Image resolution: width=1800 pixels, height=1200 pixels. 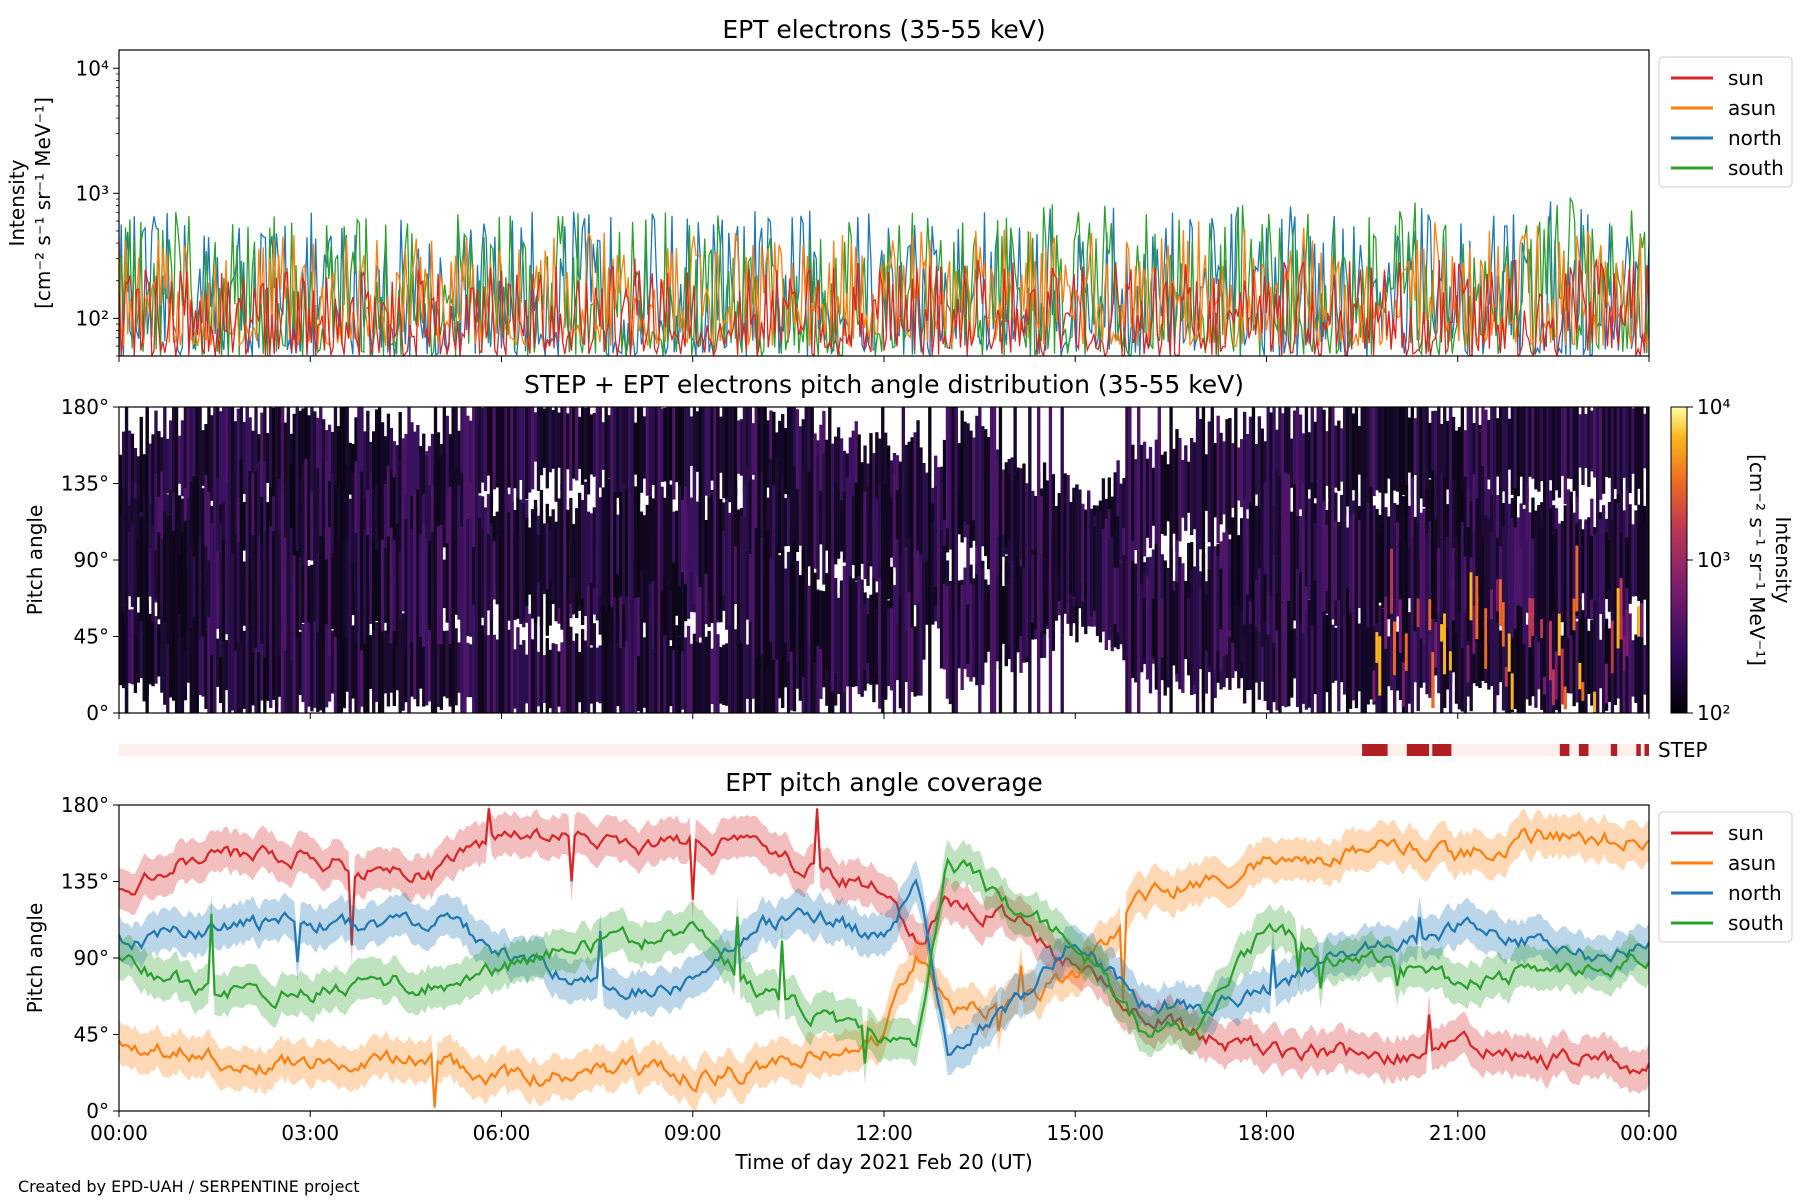 What do you see at coordinates (1713, 560) in the screenshot?
I see `colorbar-tick-label: 10³` at bounding box center [1713, 560].